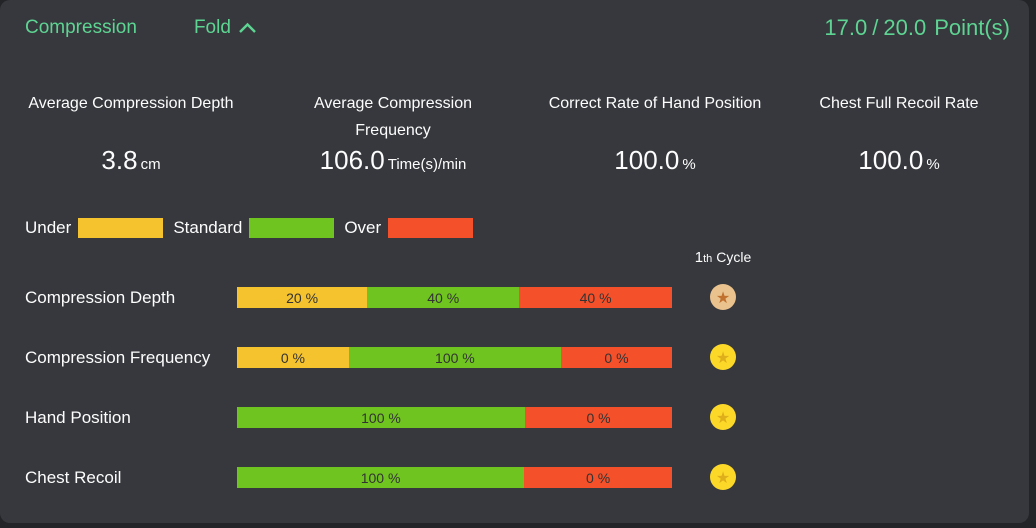  What do you see at coordinates (247, 27) in the screenshot?
I see `chevron-up-icon` at bounding box center [247, 27].